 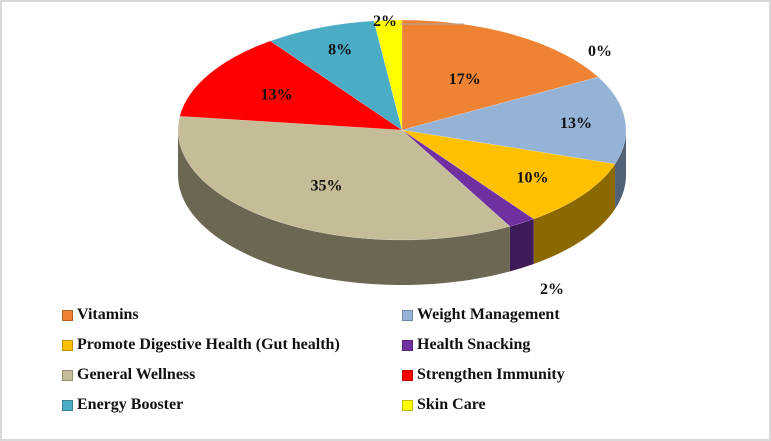 I want to click on pie-slice-general-wellness, so click(x=344, y=178).